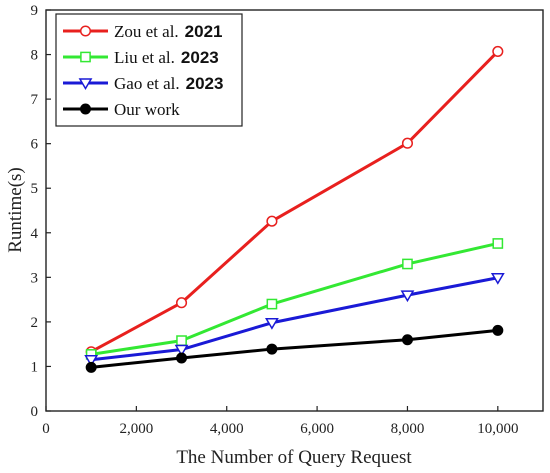  Describe the element at coordinates (15, 210) in the screenshot. I see `y-axis-title: Runtime(s)` at that location.